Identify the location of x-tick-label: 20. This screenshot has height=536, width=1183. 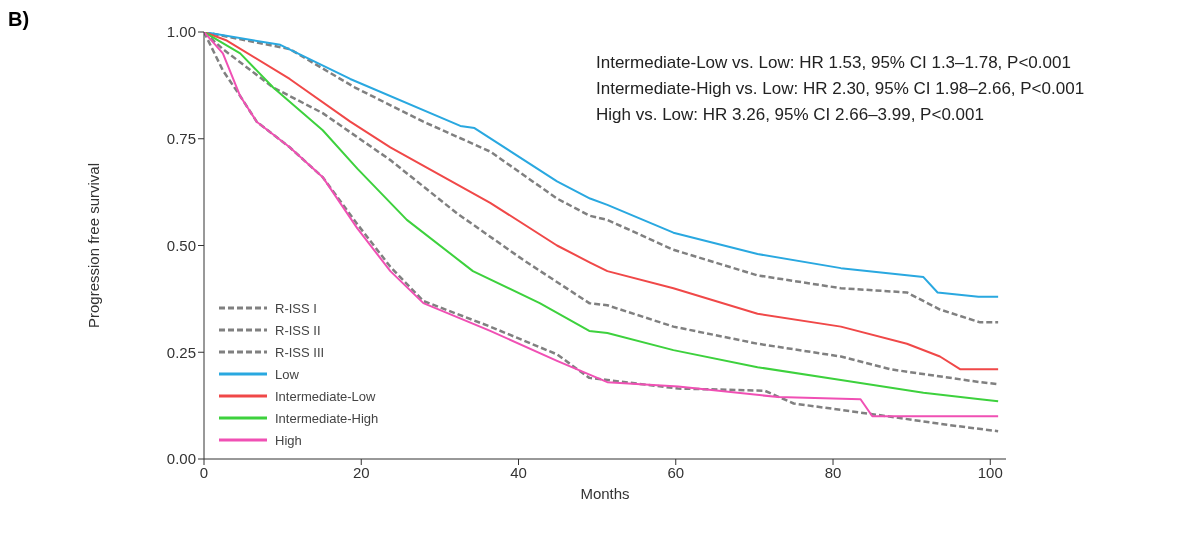
(361, 472).